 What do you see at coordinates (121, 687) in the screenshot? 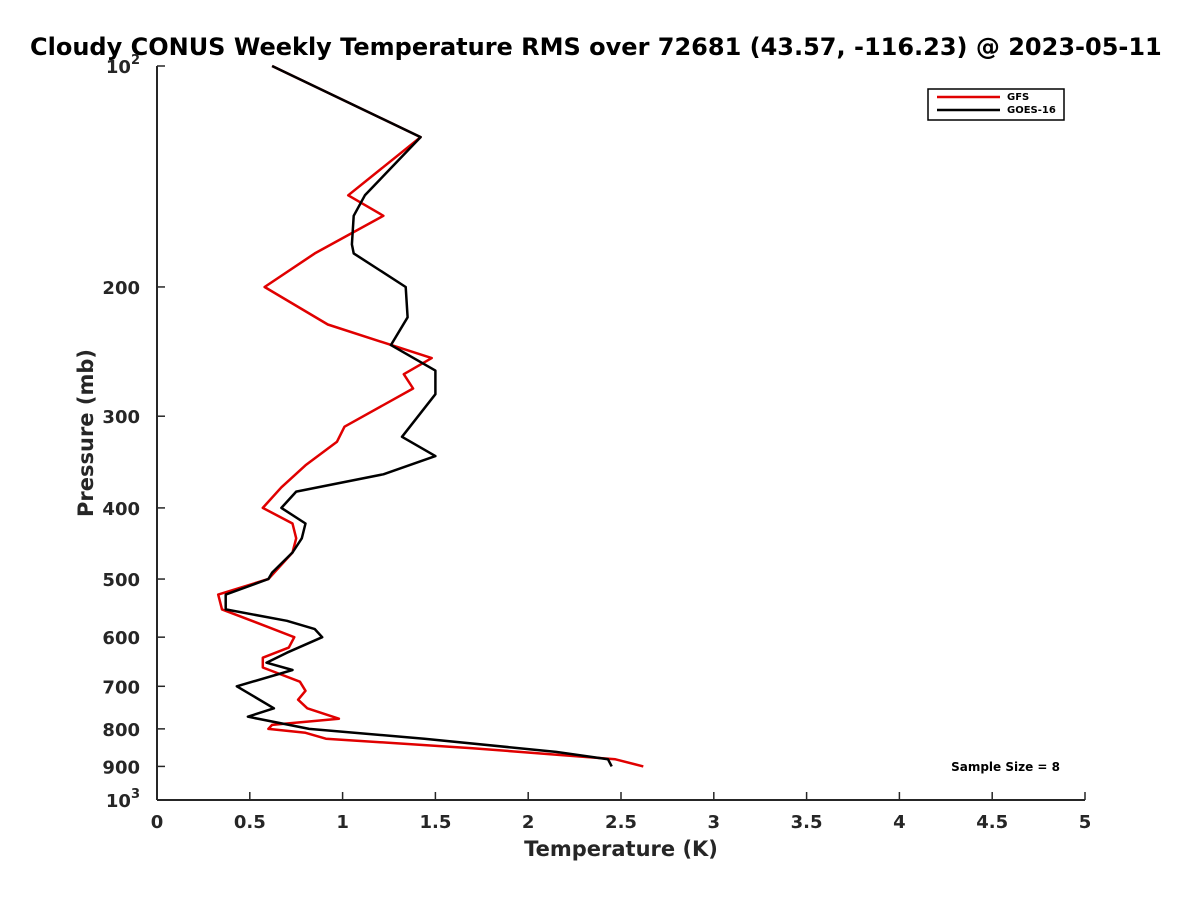
I see `y-tick-label: 700` at bounding box center [121, 687].